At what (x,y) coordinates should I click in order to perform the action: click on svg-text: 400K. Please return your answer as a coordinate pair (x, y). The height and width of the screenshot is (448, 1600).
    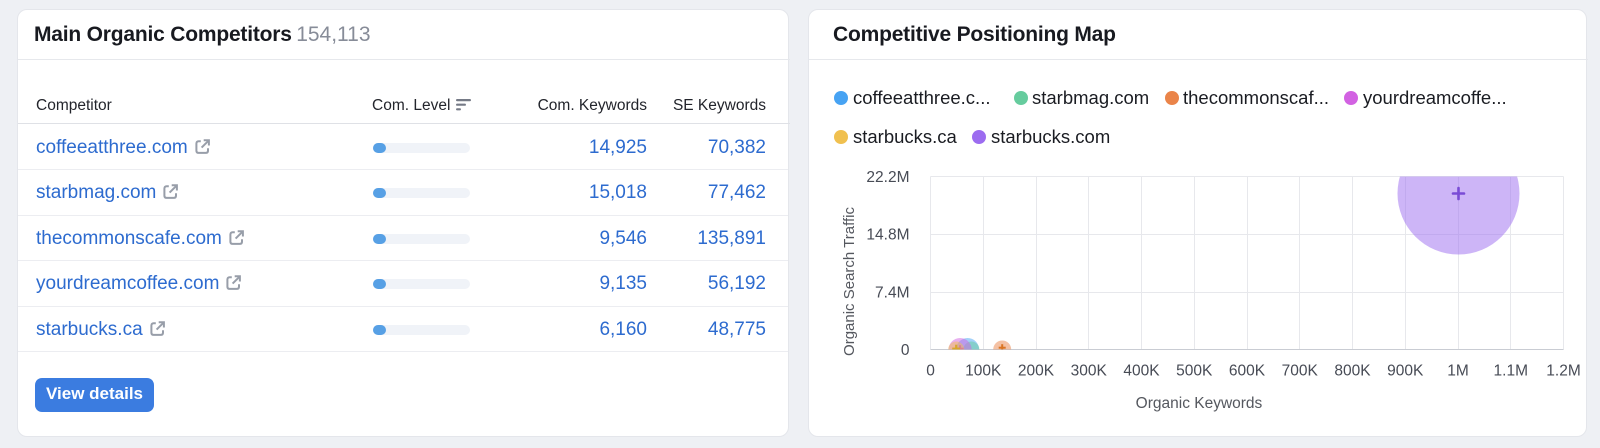
    Looking at the image, I should click on (1141, 371).